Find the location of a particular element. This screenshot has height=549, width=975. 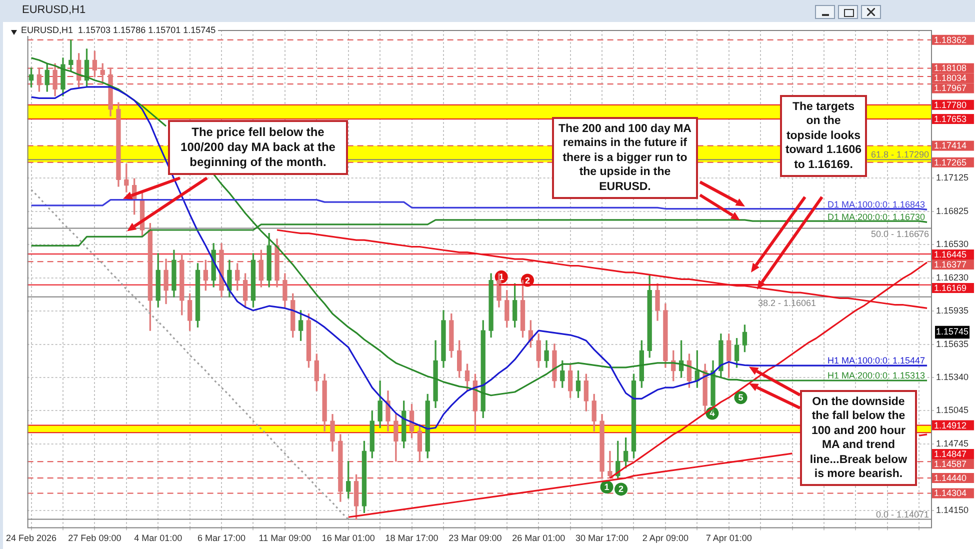

x-tick-label: 11 Mar 09:00 is located at coordinates (285, 538).